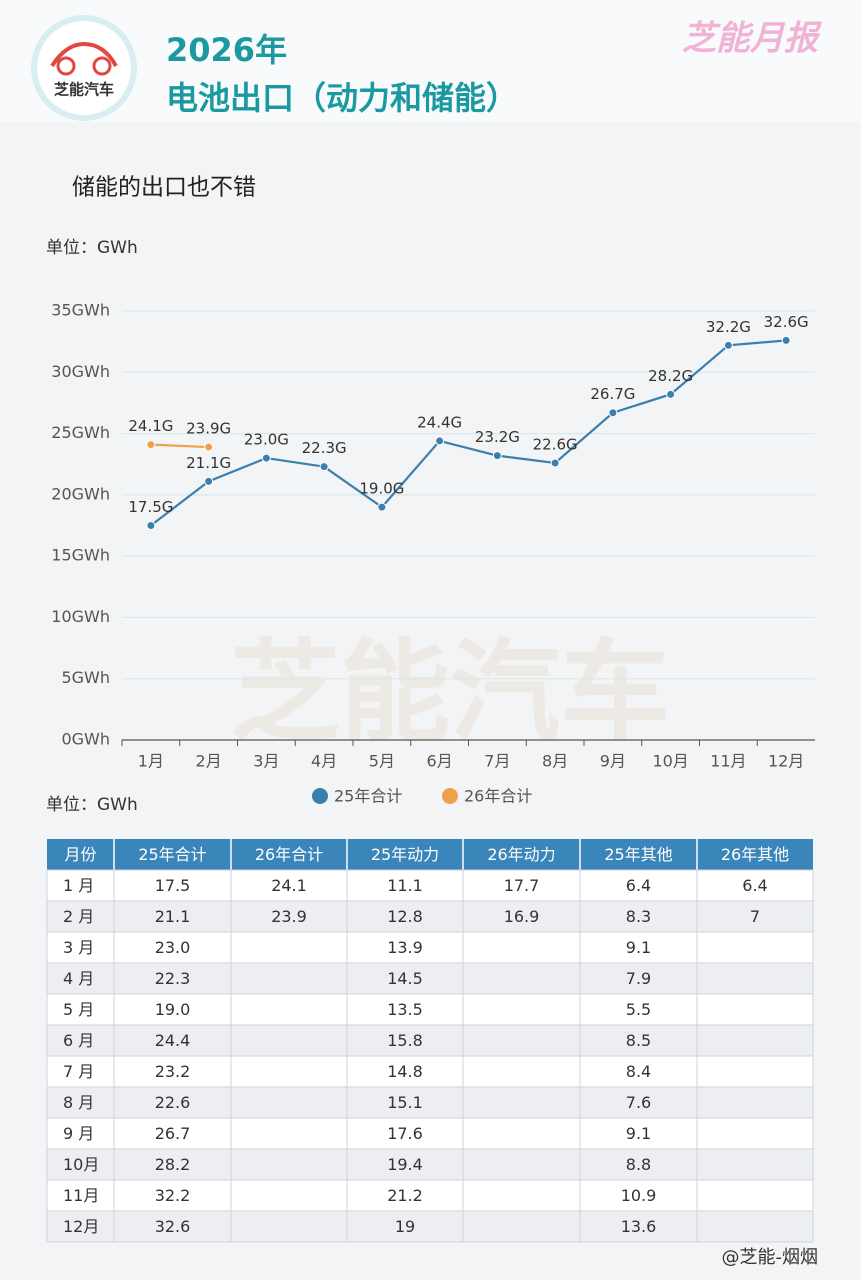  What do you see at coordinates (555, 444) in the screenshot?
I see `data-label: 22.6G` at bounding box center [555, 444].